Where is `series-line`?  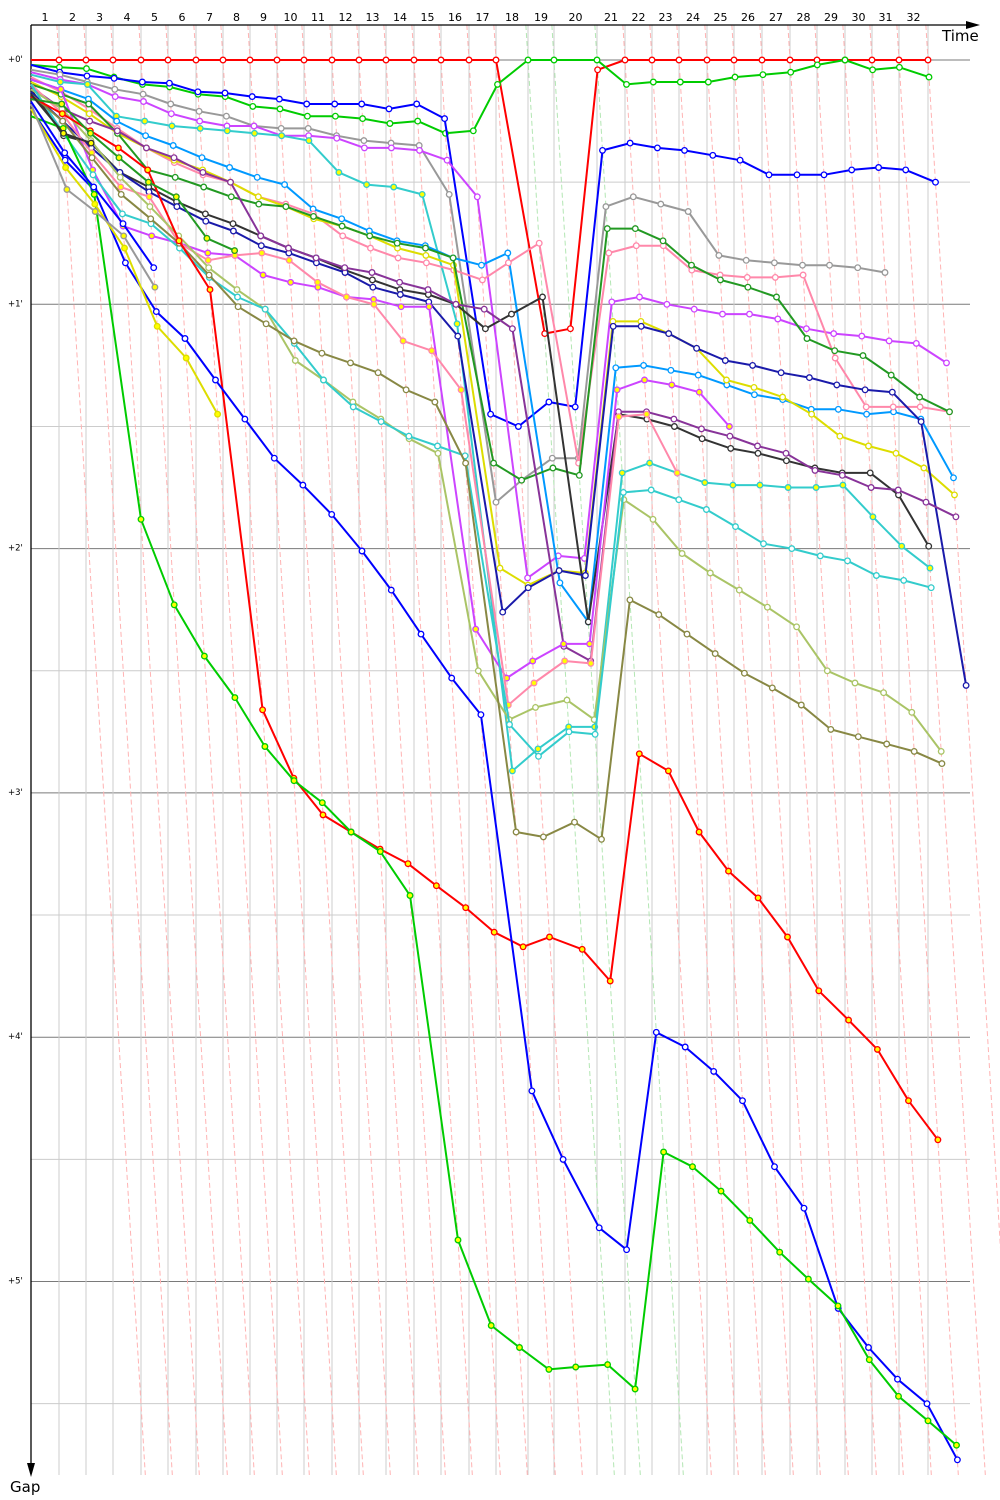
series-line is located at coordinates (133, 175).